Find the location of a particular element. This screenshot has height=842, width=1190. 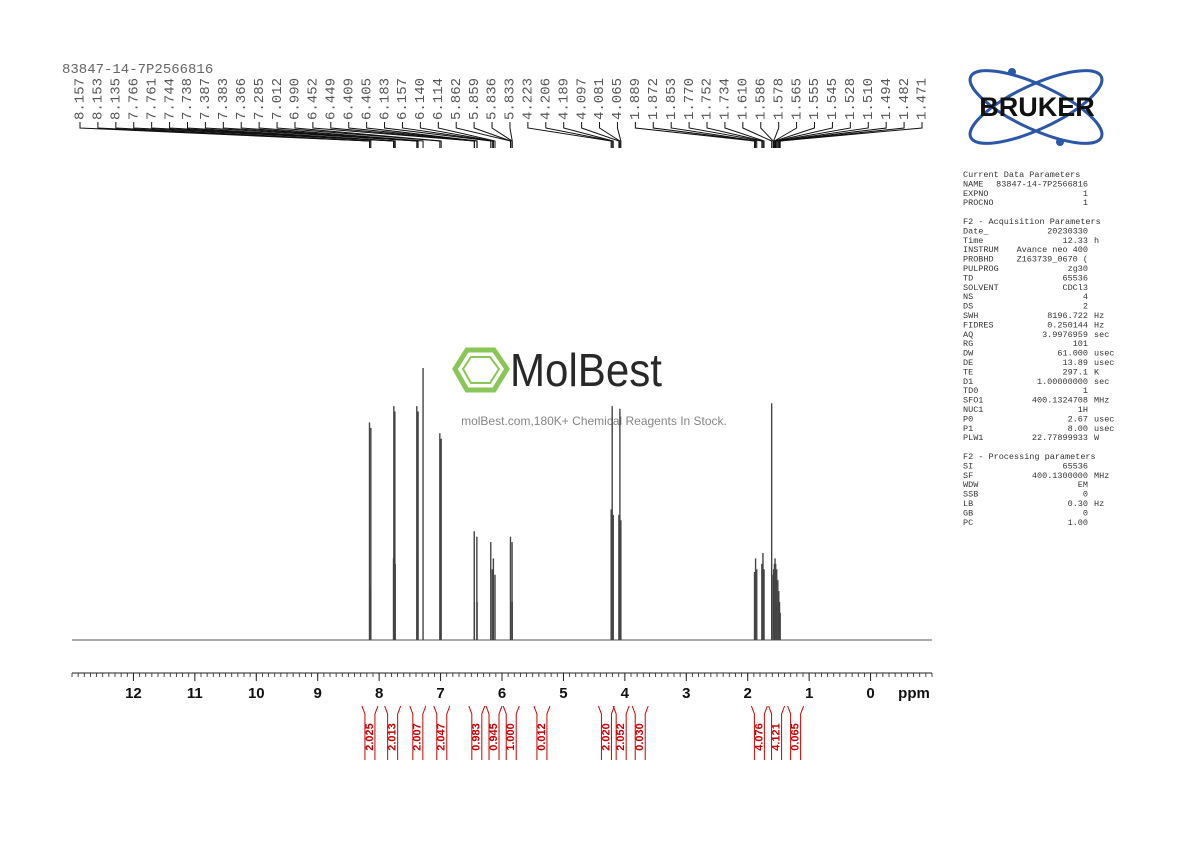

x-tick-label: 1 is located at coordinates (809, 693).